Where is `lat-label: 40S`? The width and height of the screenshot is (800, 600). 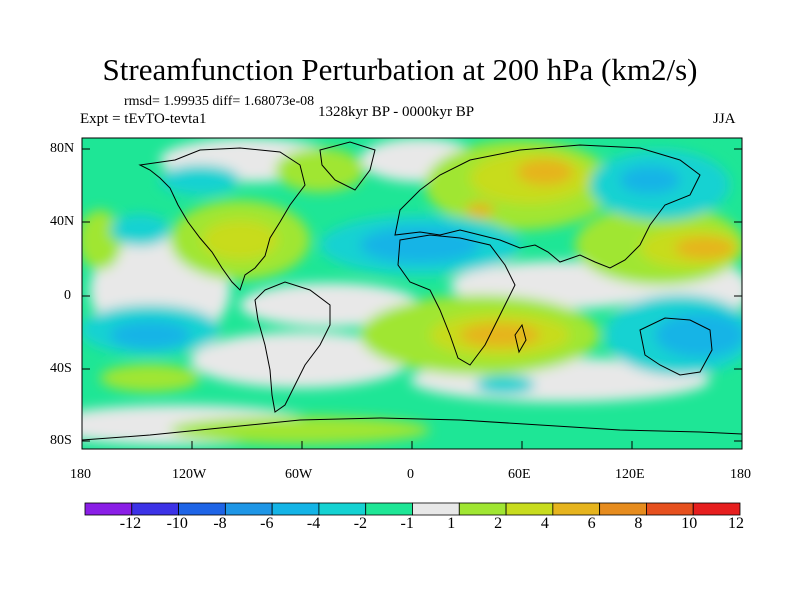
lat-label: 40S is located at coordinates (61, 368).